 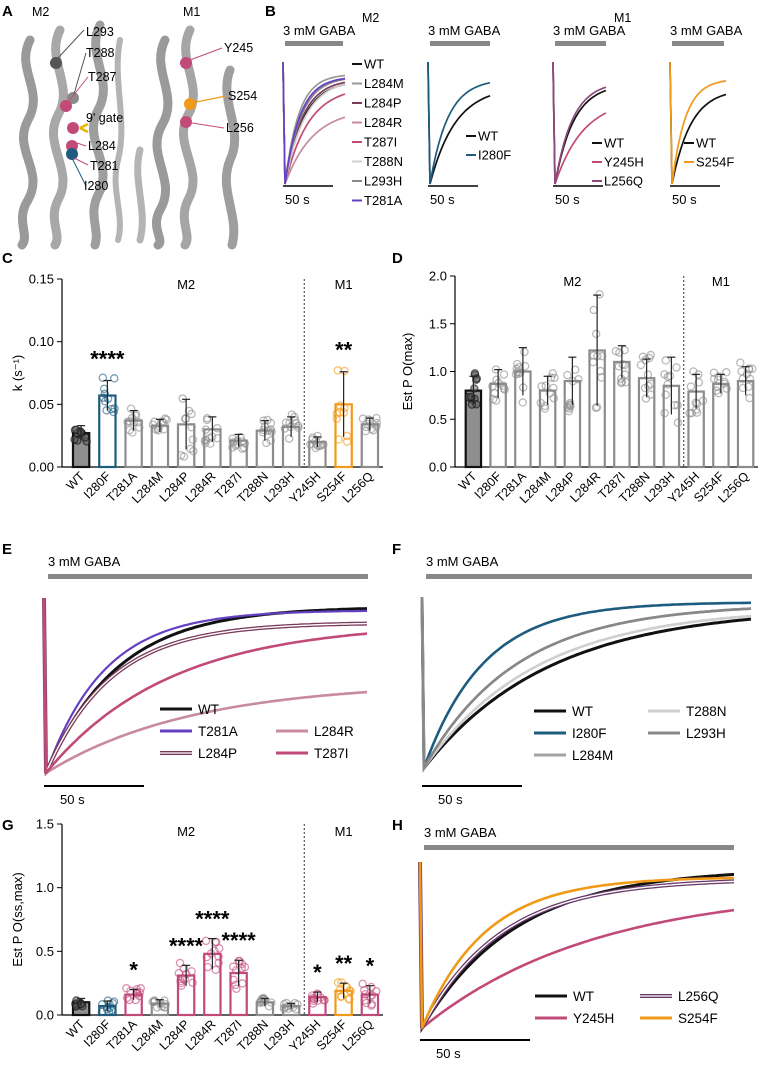 What do you see at coordinates (205, 685) in the screenshot?
I see `trace-inner-l284p` at bounding box center [205, 685].